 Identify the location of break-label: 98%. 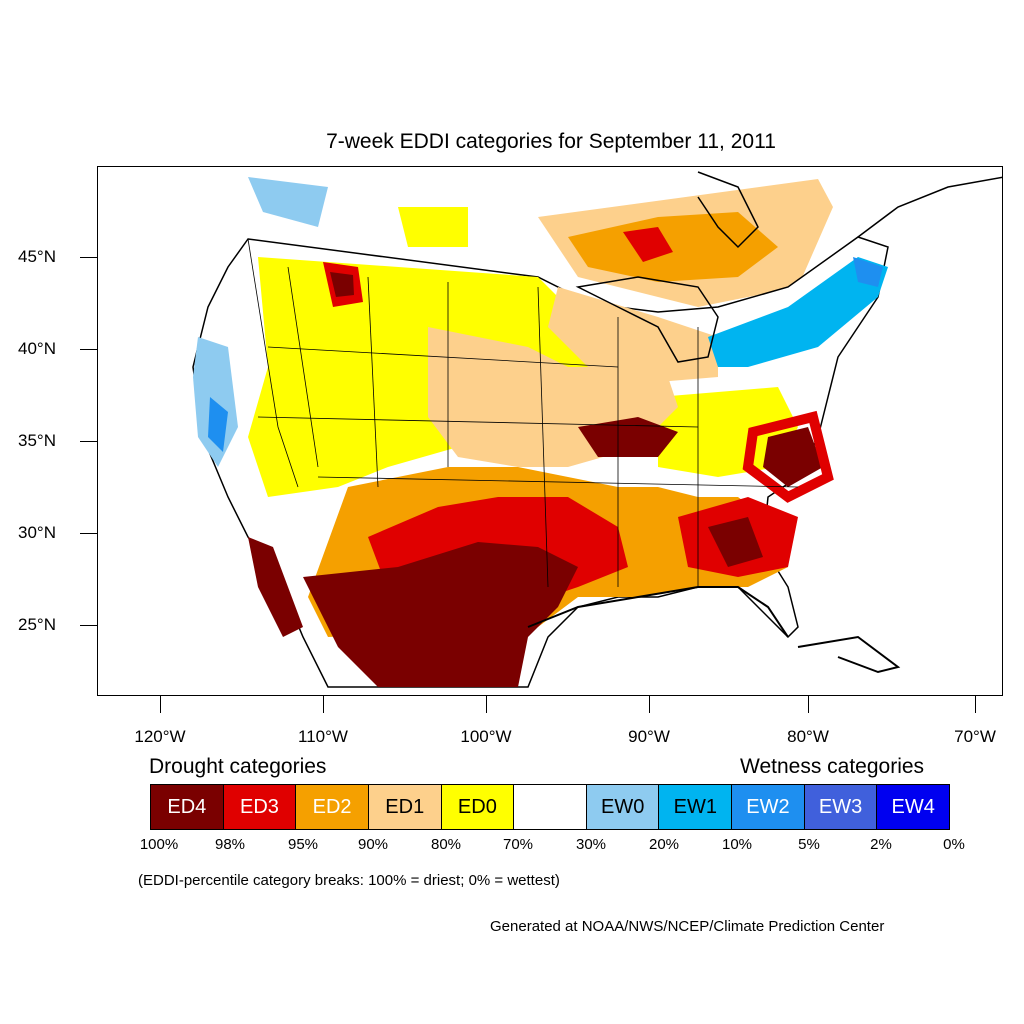
(230, 844).